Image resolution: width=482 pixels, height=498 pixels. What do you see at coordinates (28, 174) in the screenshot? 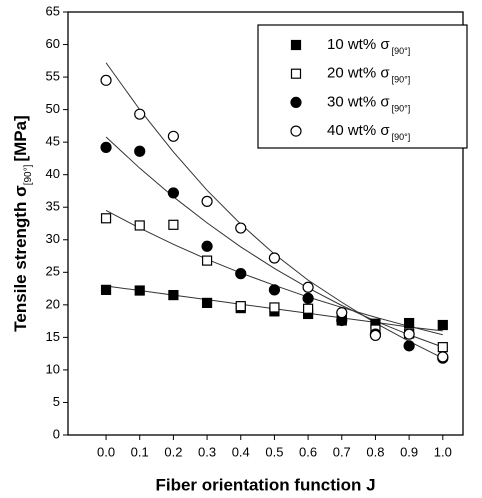
I see `y-axis-title-sub: [90°]` at bounding box center [28, 174].